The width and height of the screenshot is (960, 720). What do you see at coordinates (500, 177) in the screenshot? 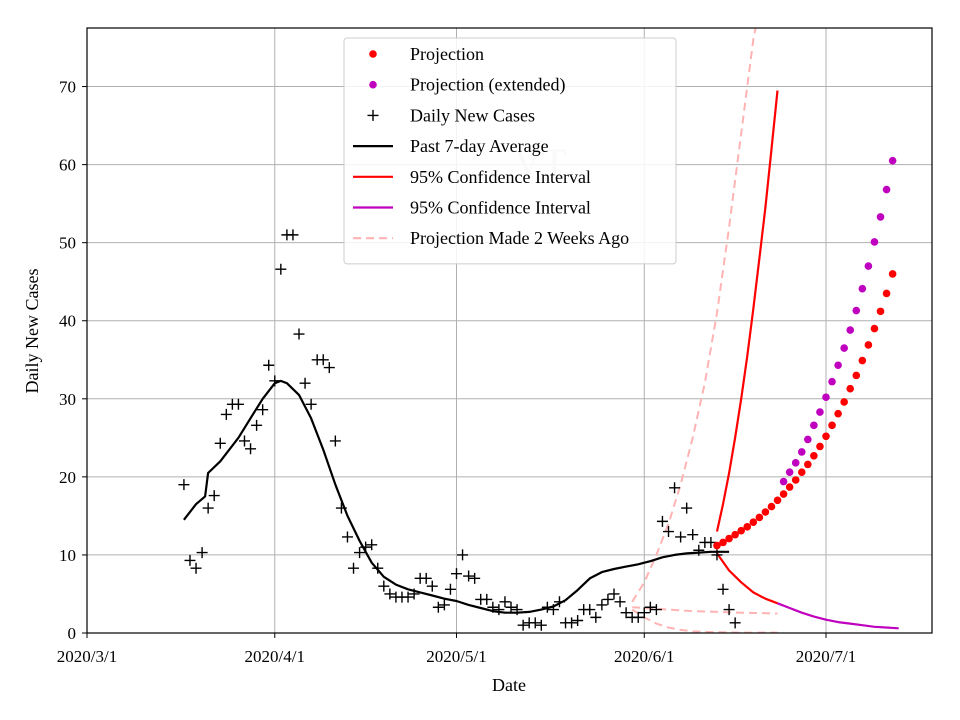
I see `legend-label: 95% Confidence Interval` at bounding box center [500, 177].